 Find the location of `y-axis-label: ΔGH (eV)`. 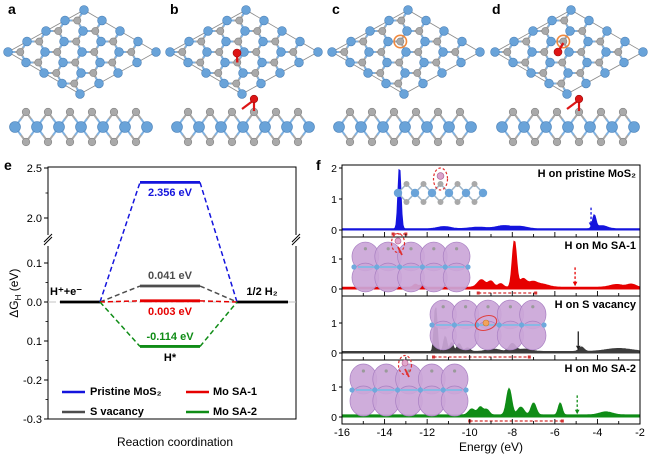

y-axis-label: ΔGH (eV) is located at coordinates (15, 293).